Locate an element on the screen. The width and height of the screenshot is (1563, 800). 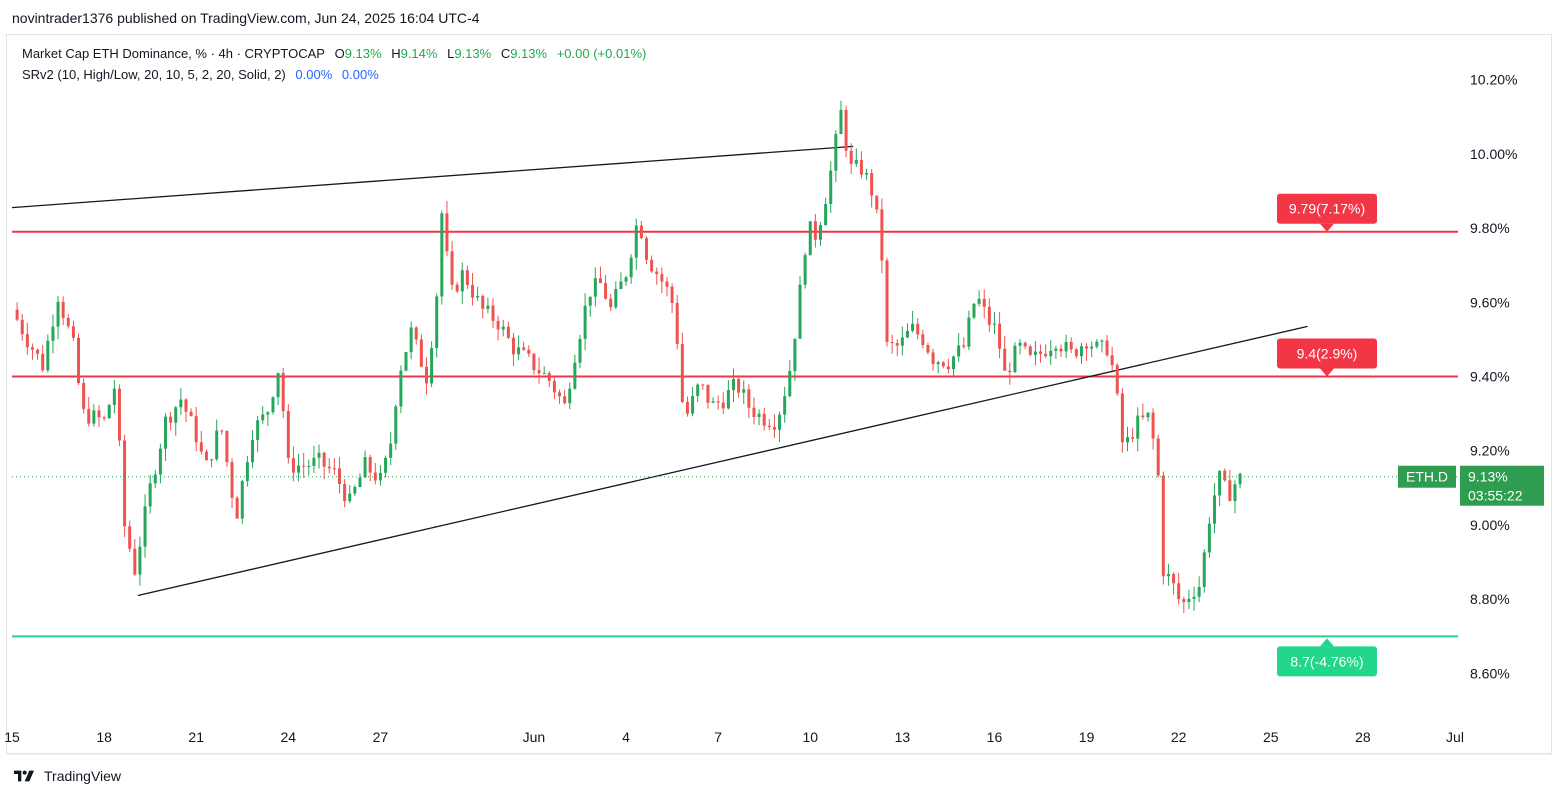
symbol-tag-label: ETH.D is located at coordinates (1427, 477).